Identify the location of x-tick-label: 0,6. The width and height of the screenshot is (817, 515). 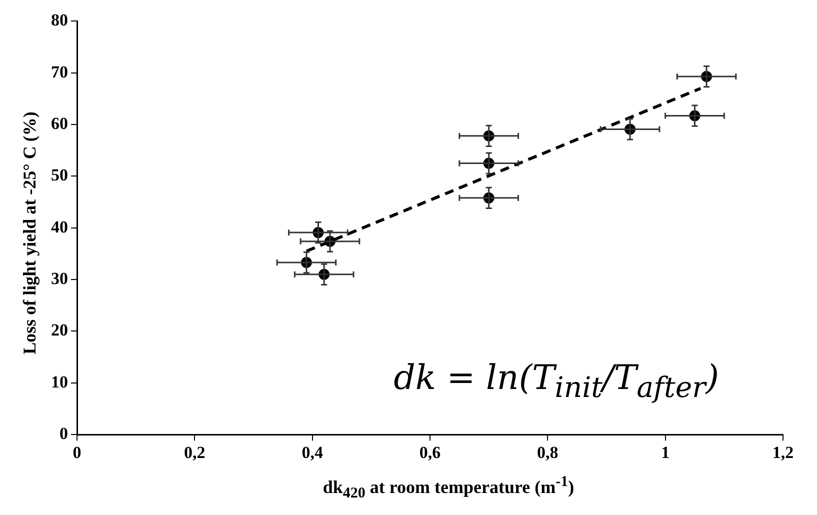
(430, 452).